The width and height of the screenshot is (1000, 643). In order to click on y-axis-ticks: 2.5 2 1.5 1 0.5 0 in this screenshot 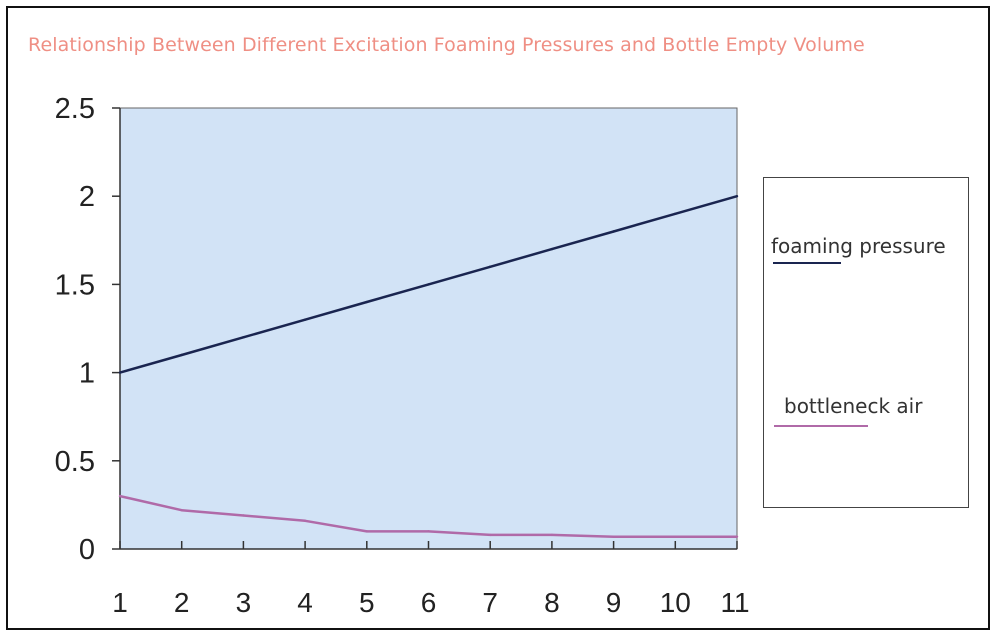, I will do `click(87, 329)`.